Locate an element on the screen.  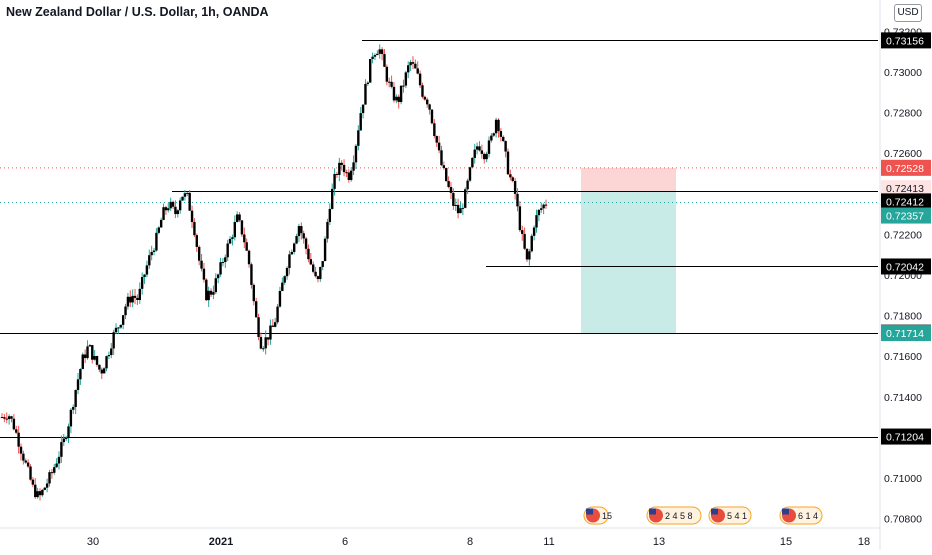
level-price-tag-label: 0.71204 is located at coordinates (905, 438).